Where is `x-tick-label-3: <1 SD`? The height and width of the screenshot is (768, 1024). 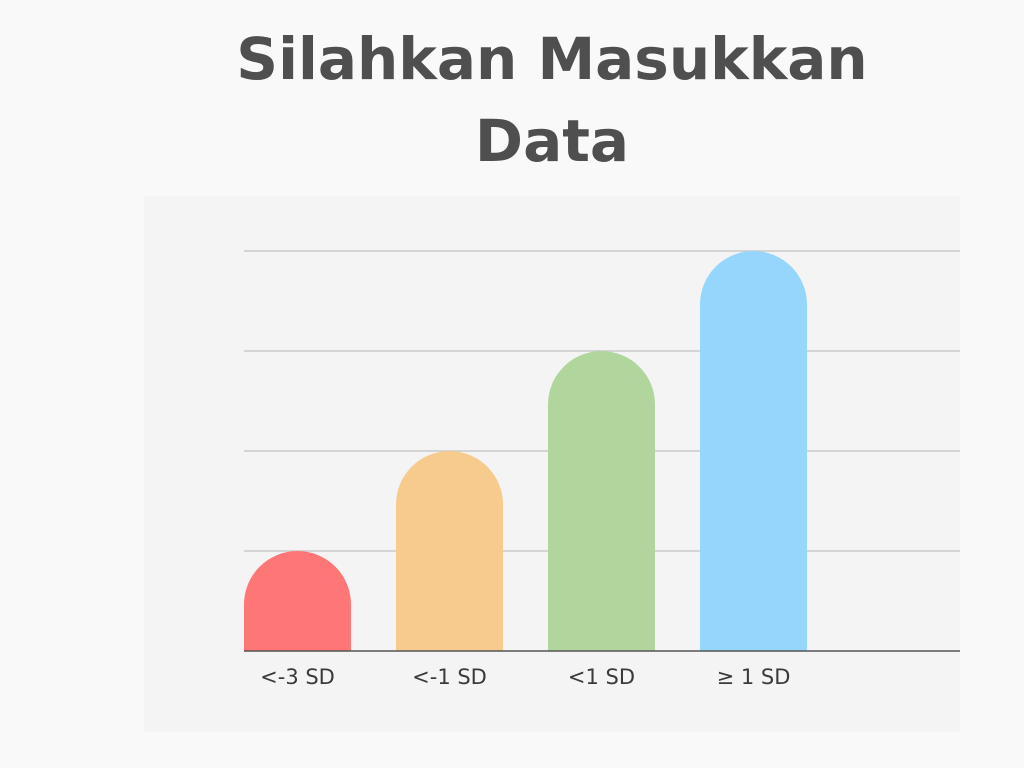
x-tick-label-3: <1 SD is located at coordinates (601, 677).